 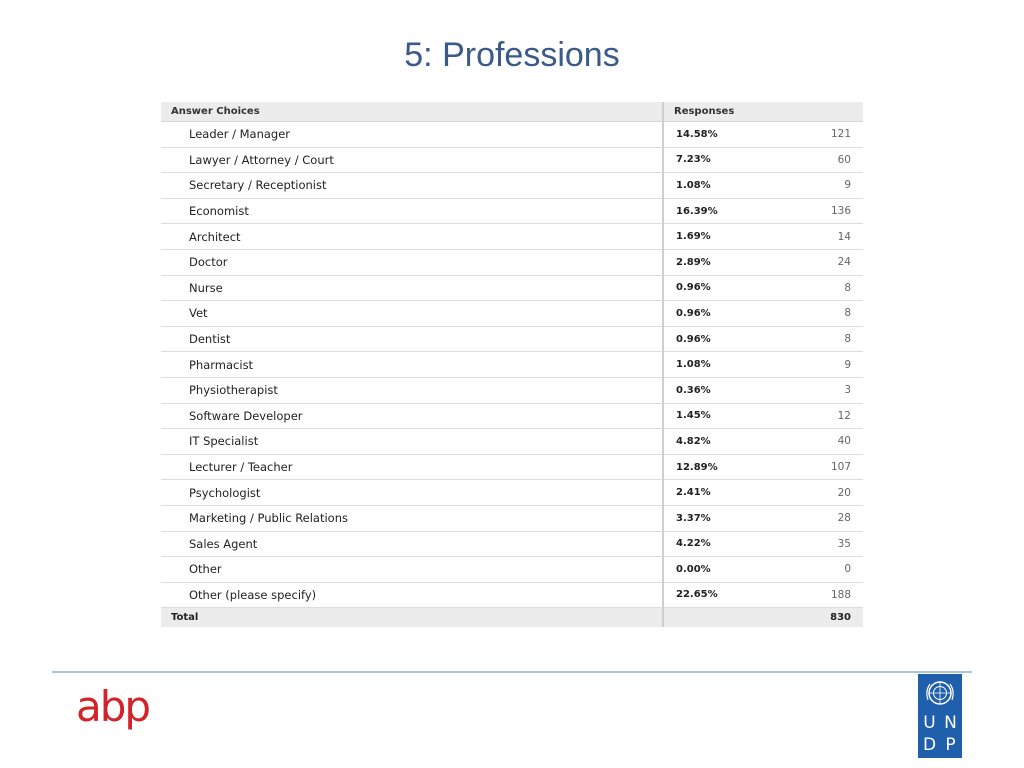 I want to click on page-title: 5: Professions, so click(x=512, y=55).